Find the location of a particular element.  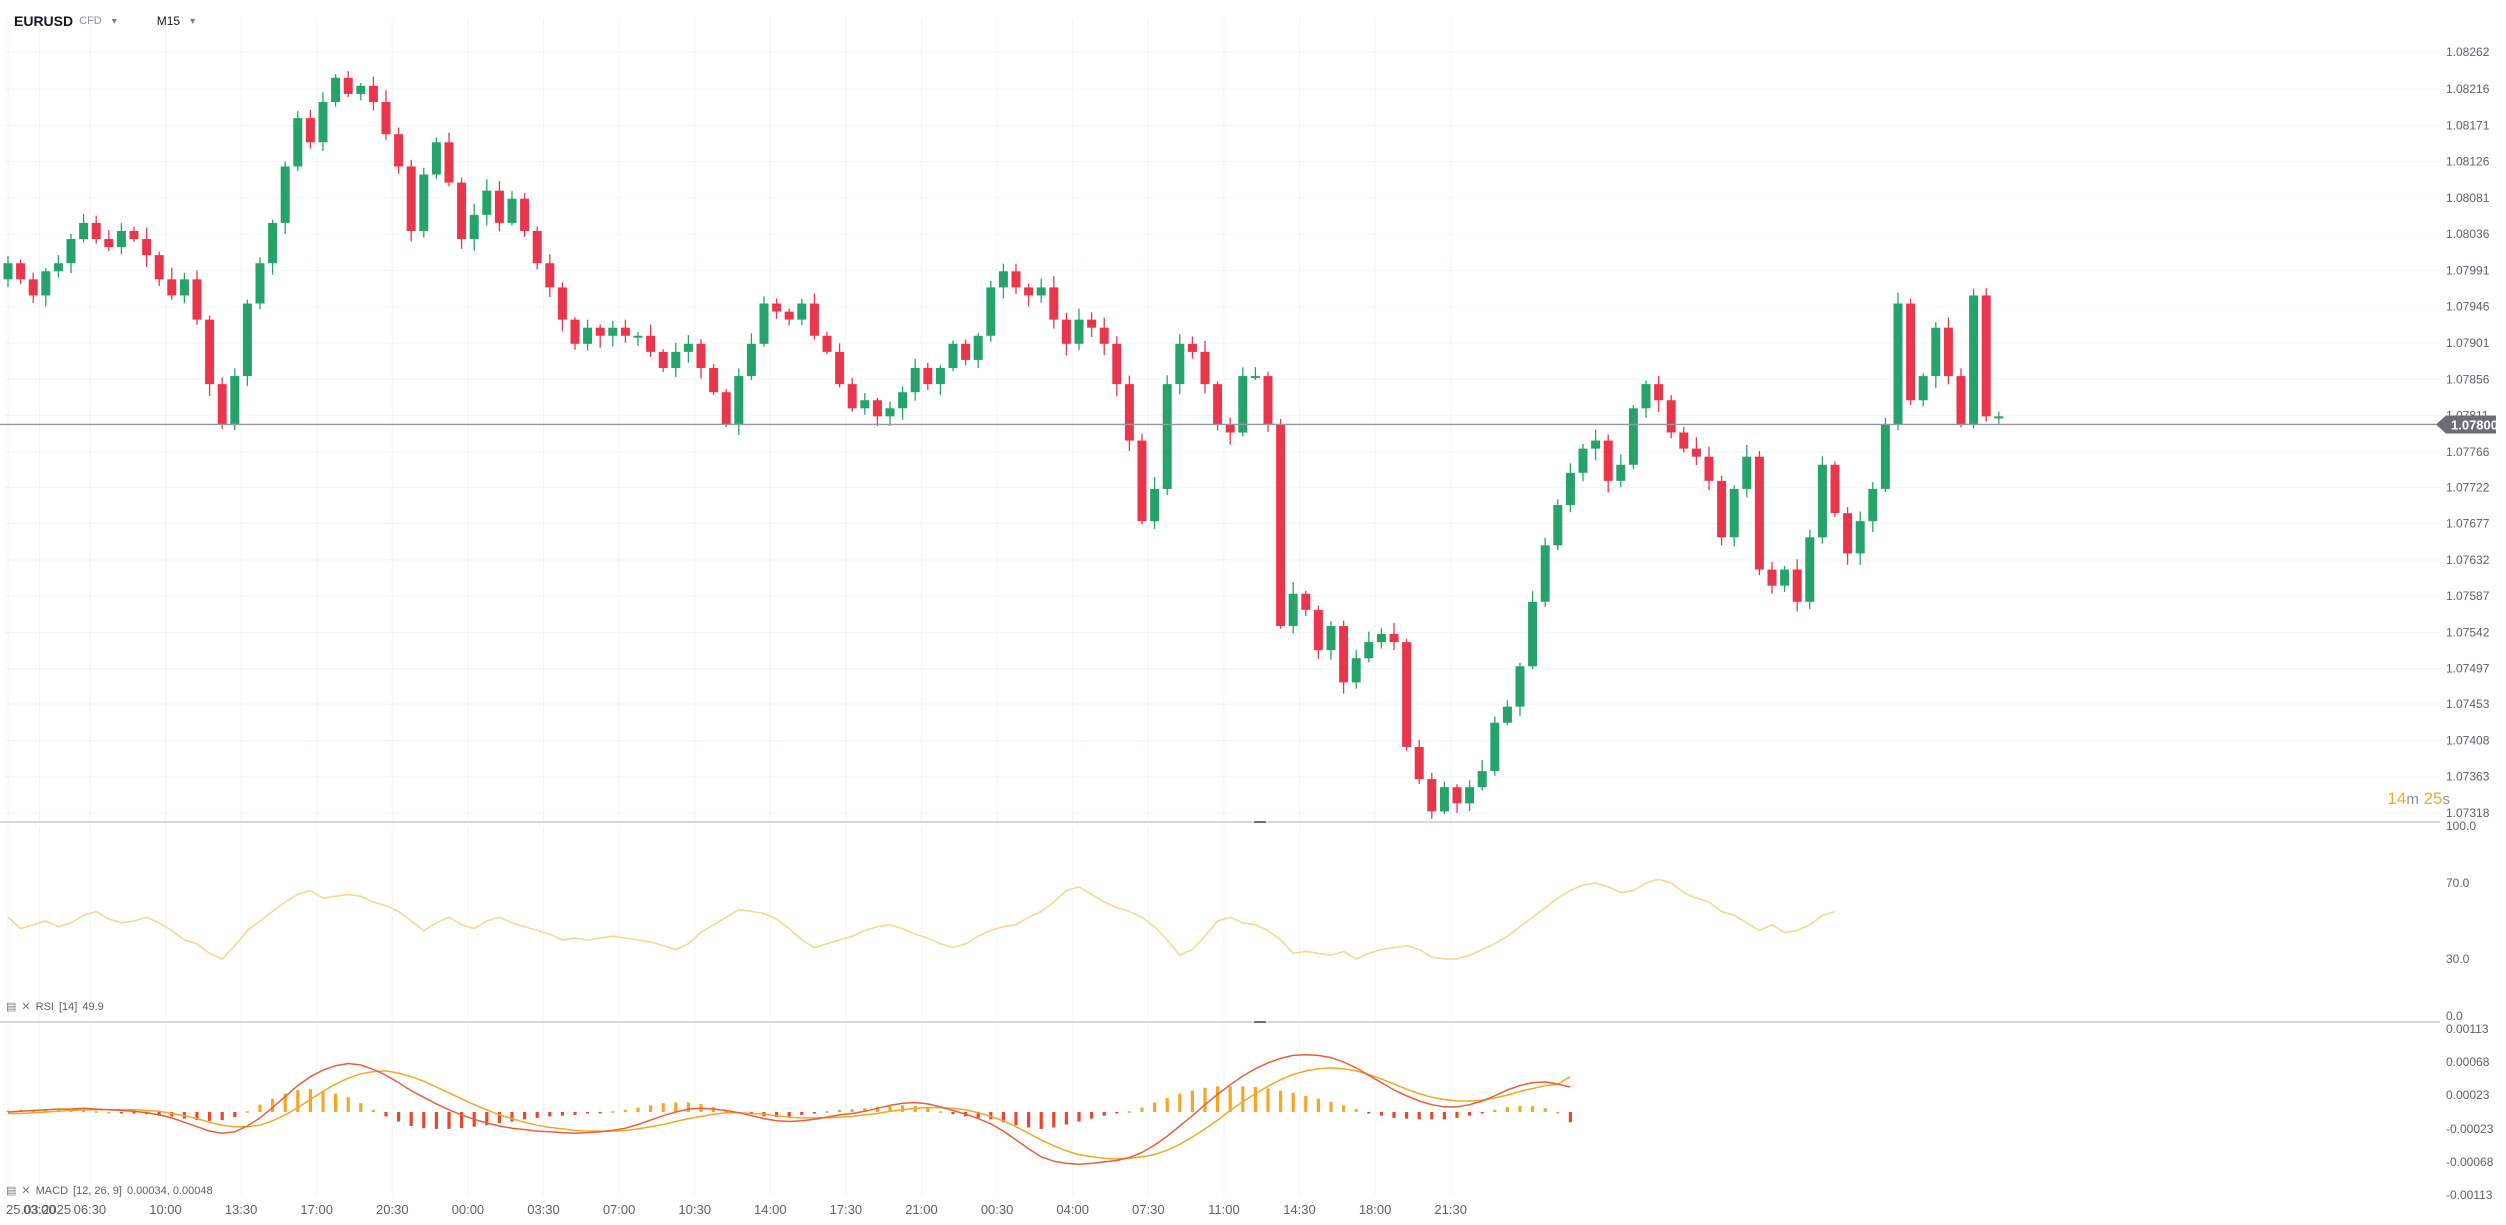

price-axis-tick: 1.08036 is located at coordinates (2468, 234).